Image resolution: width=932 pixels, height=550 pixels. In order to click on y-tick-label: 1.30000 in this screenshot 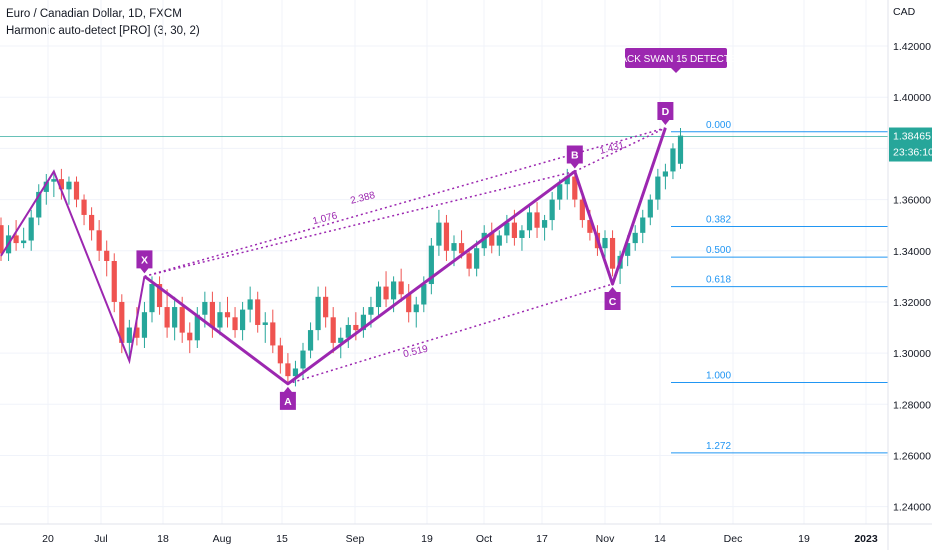, I will do `click(912, 354)`.